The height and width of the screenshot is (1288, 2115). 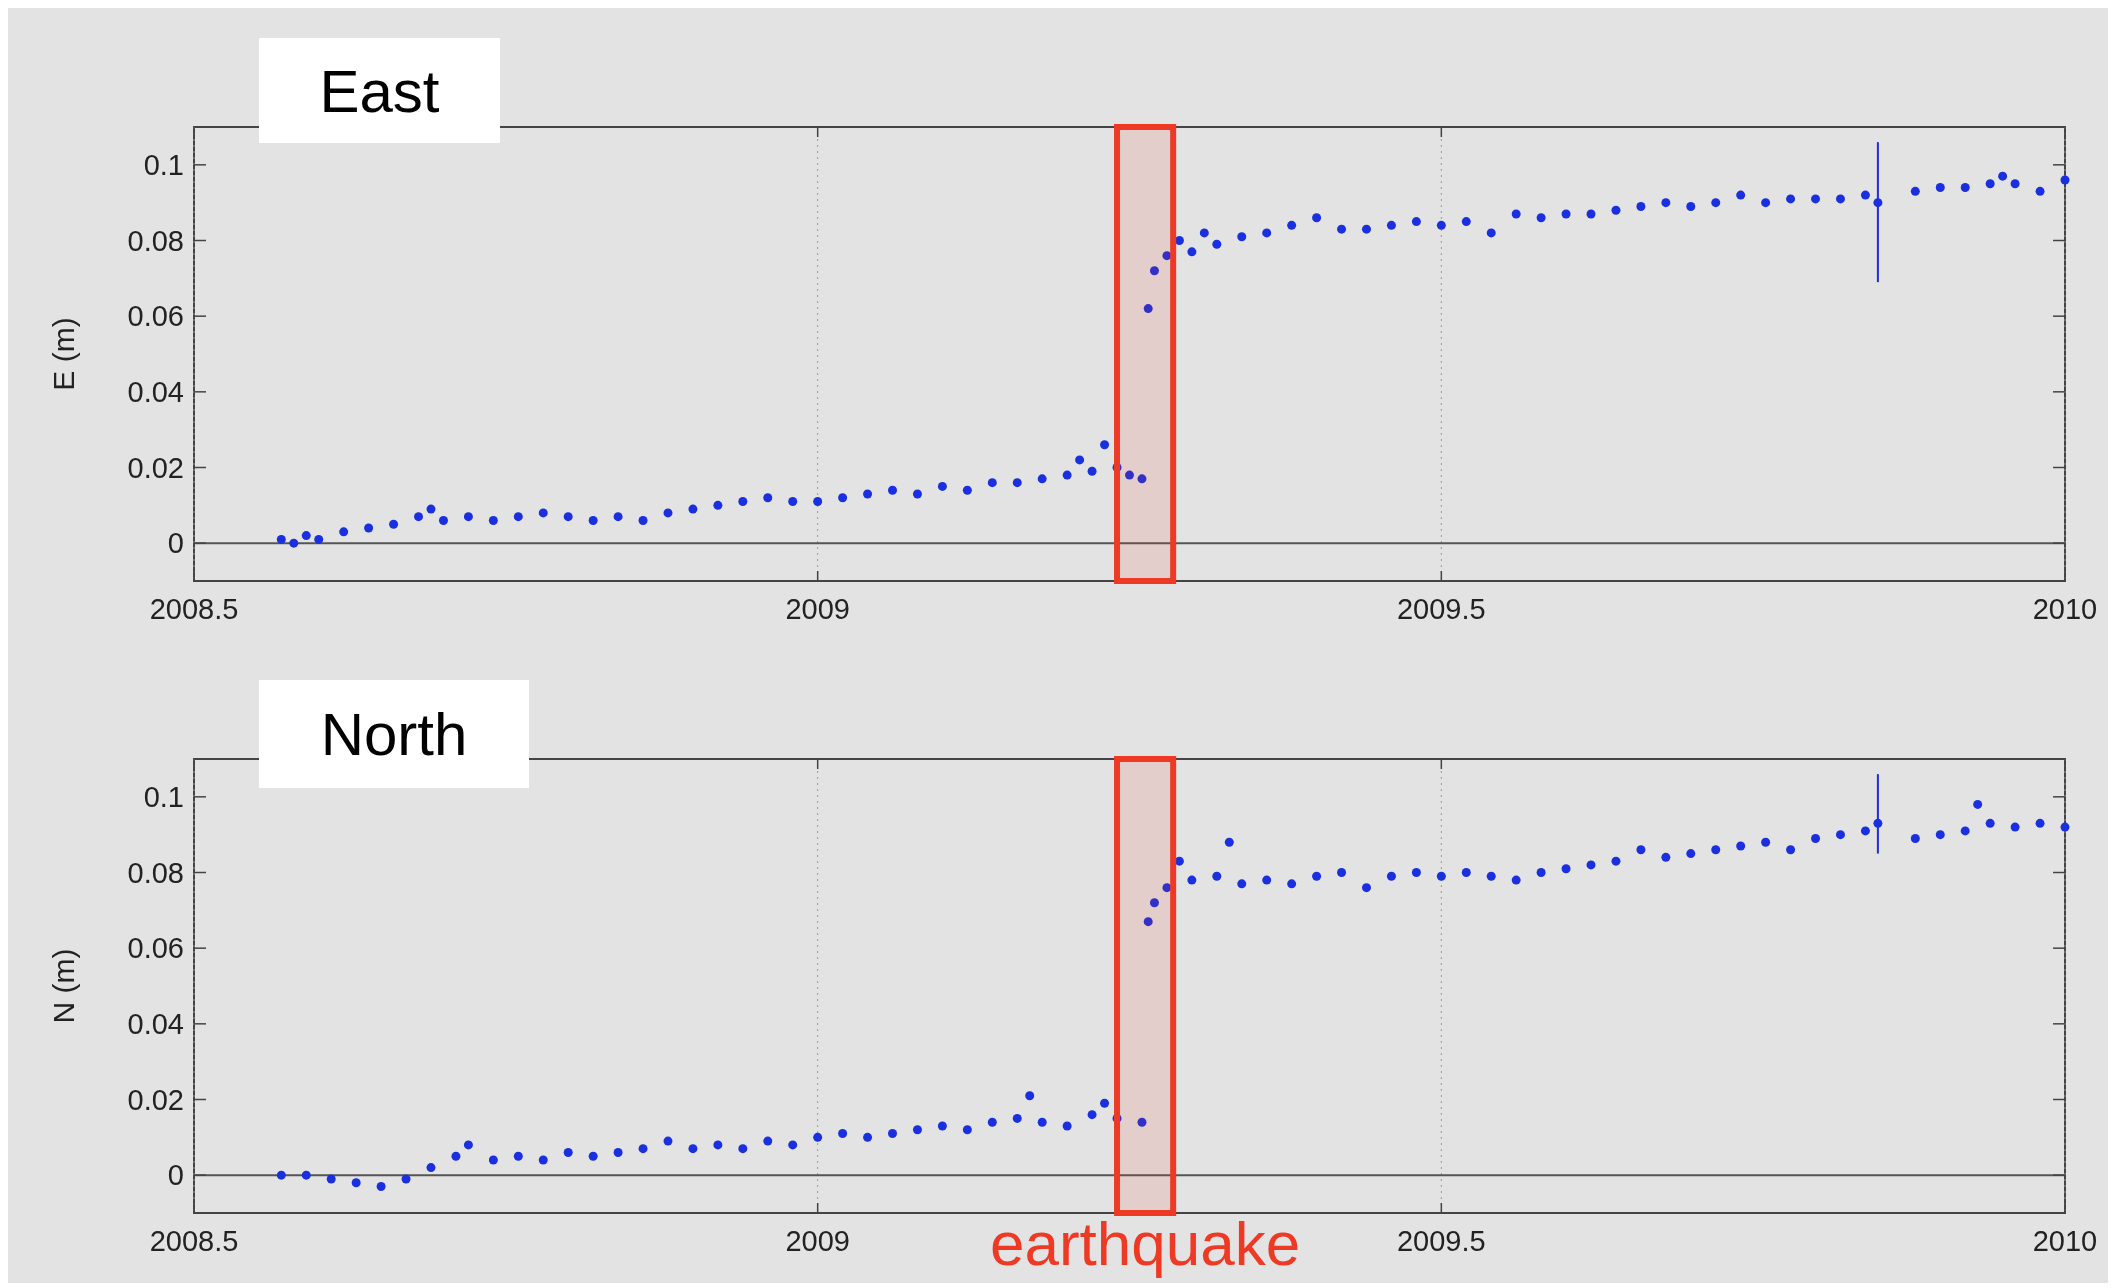 What do you see at coordinates (379, 91) in the screenshot?
I see `chart-title: East` at bounding box center [379, 91].